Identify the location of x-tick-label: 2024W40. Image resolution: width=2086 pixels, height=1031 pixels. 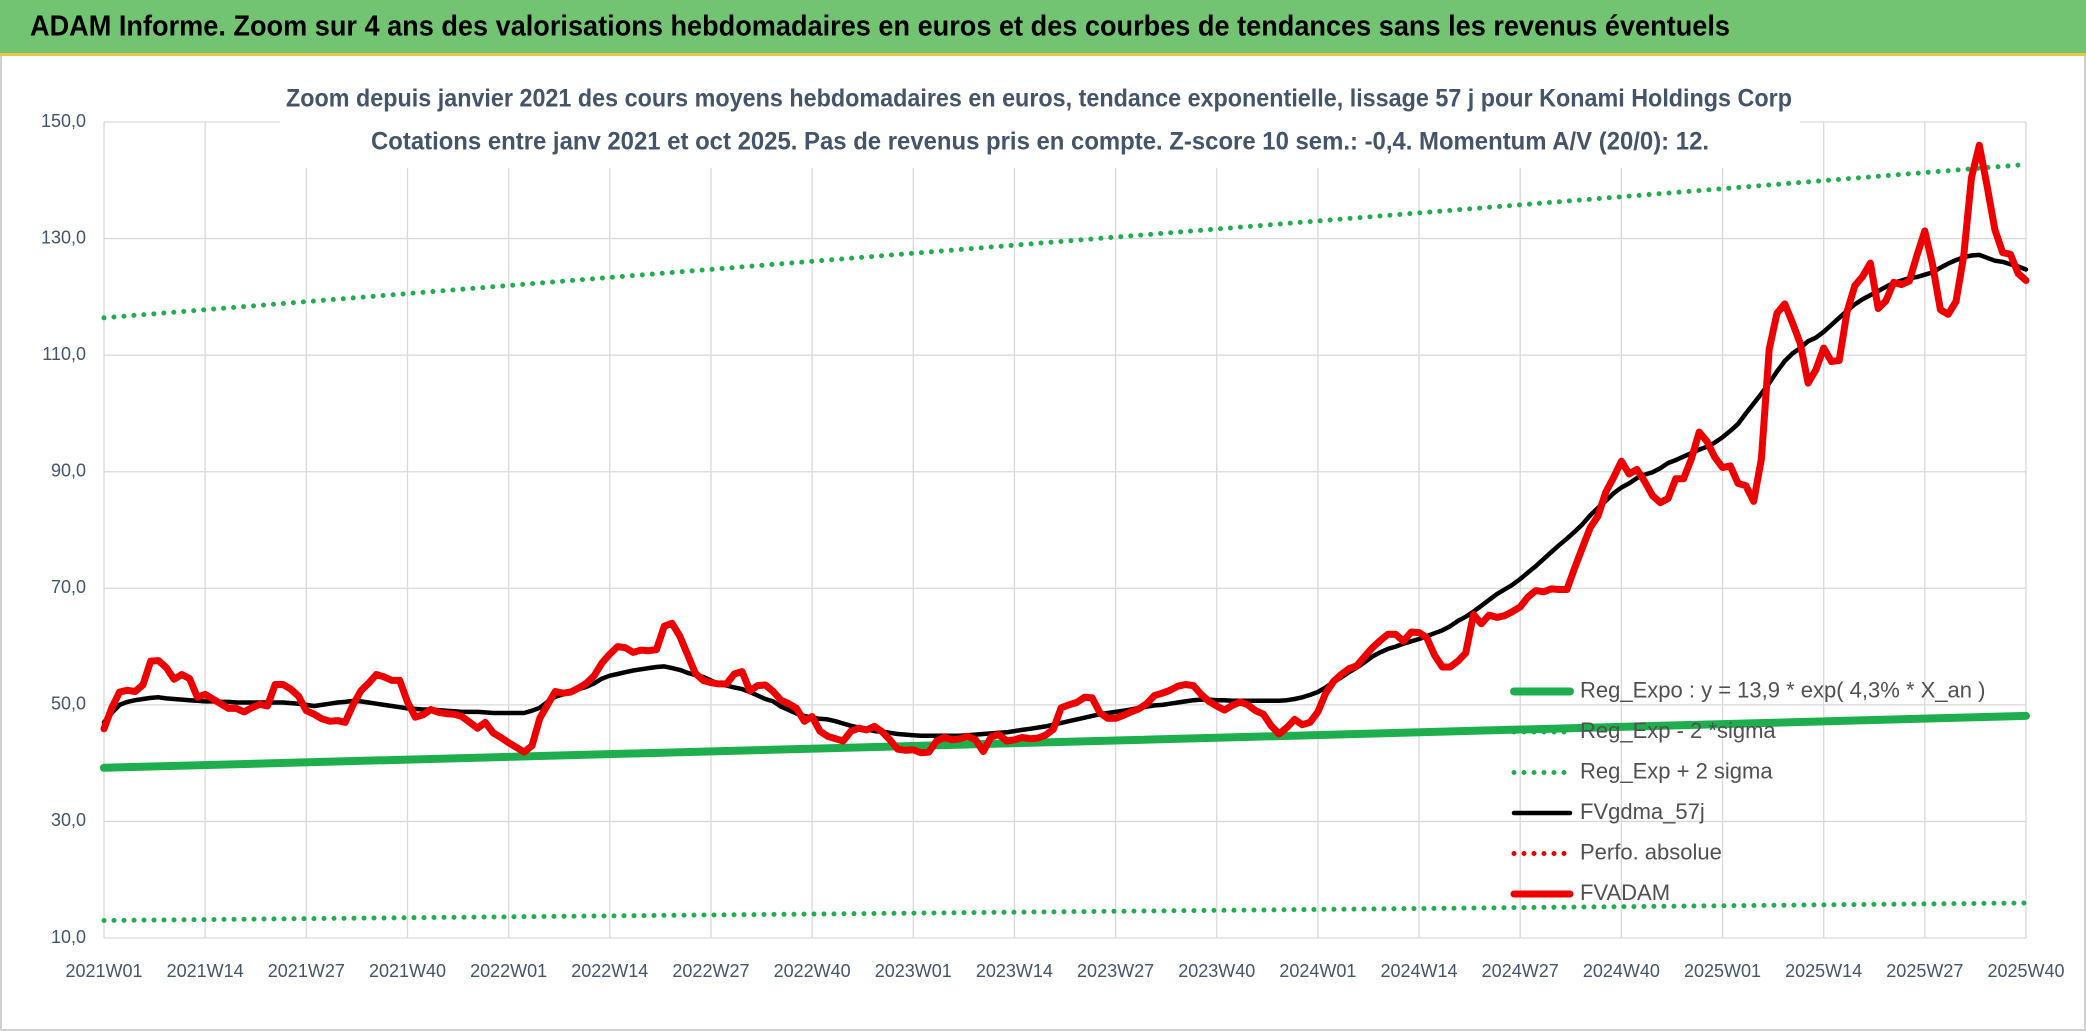
(1621, 971).